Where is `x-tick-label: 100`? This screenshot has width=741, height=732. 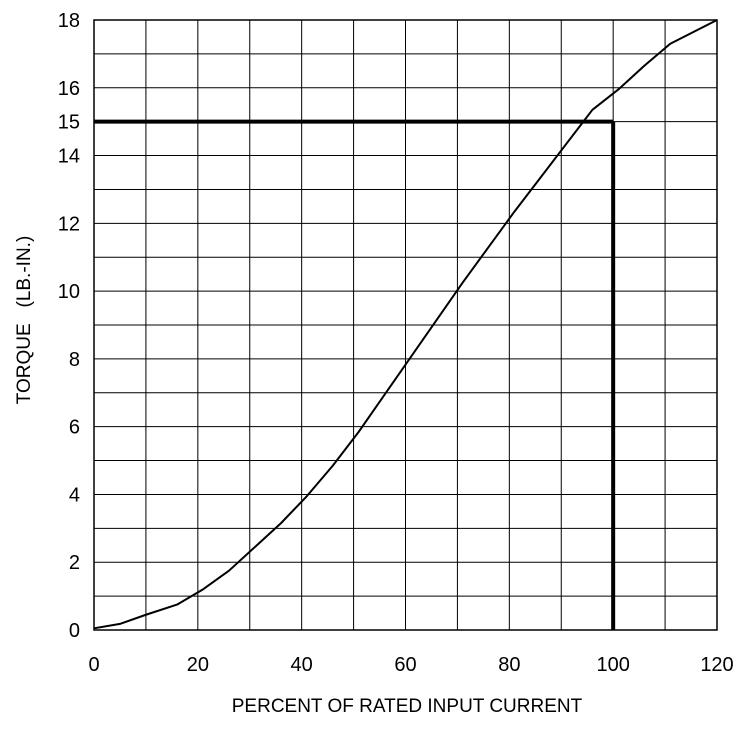 x-tick-label: 100 is located at coordinates (612, 665).